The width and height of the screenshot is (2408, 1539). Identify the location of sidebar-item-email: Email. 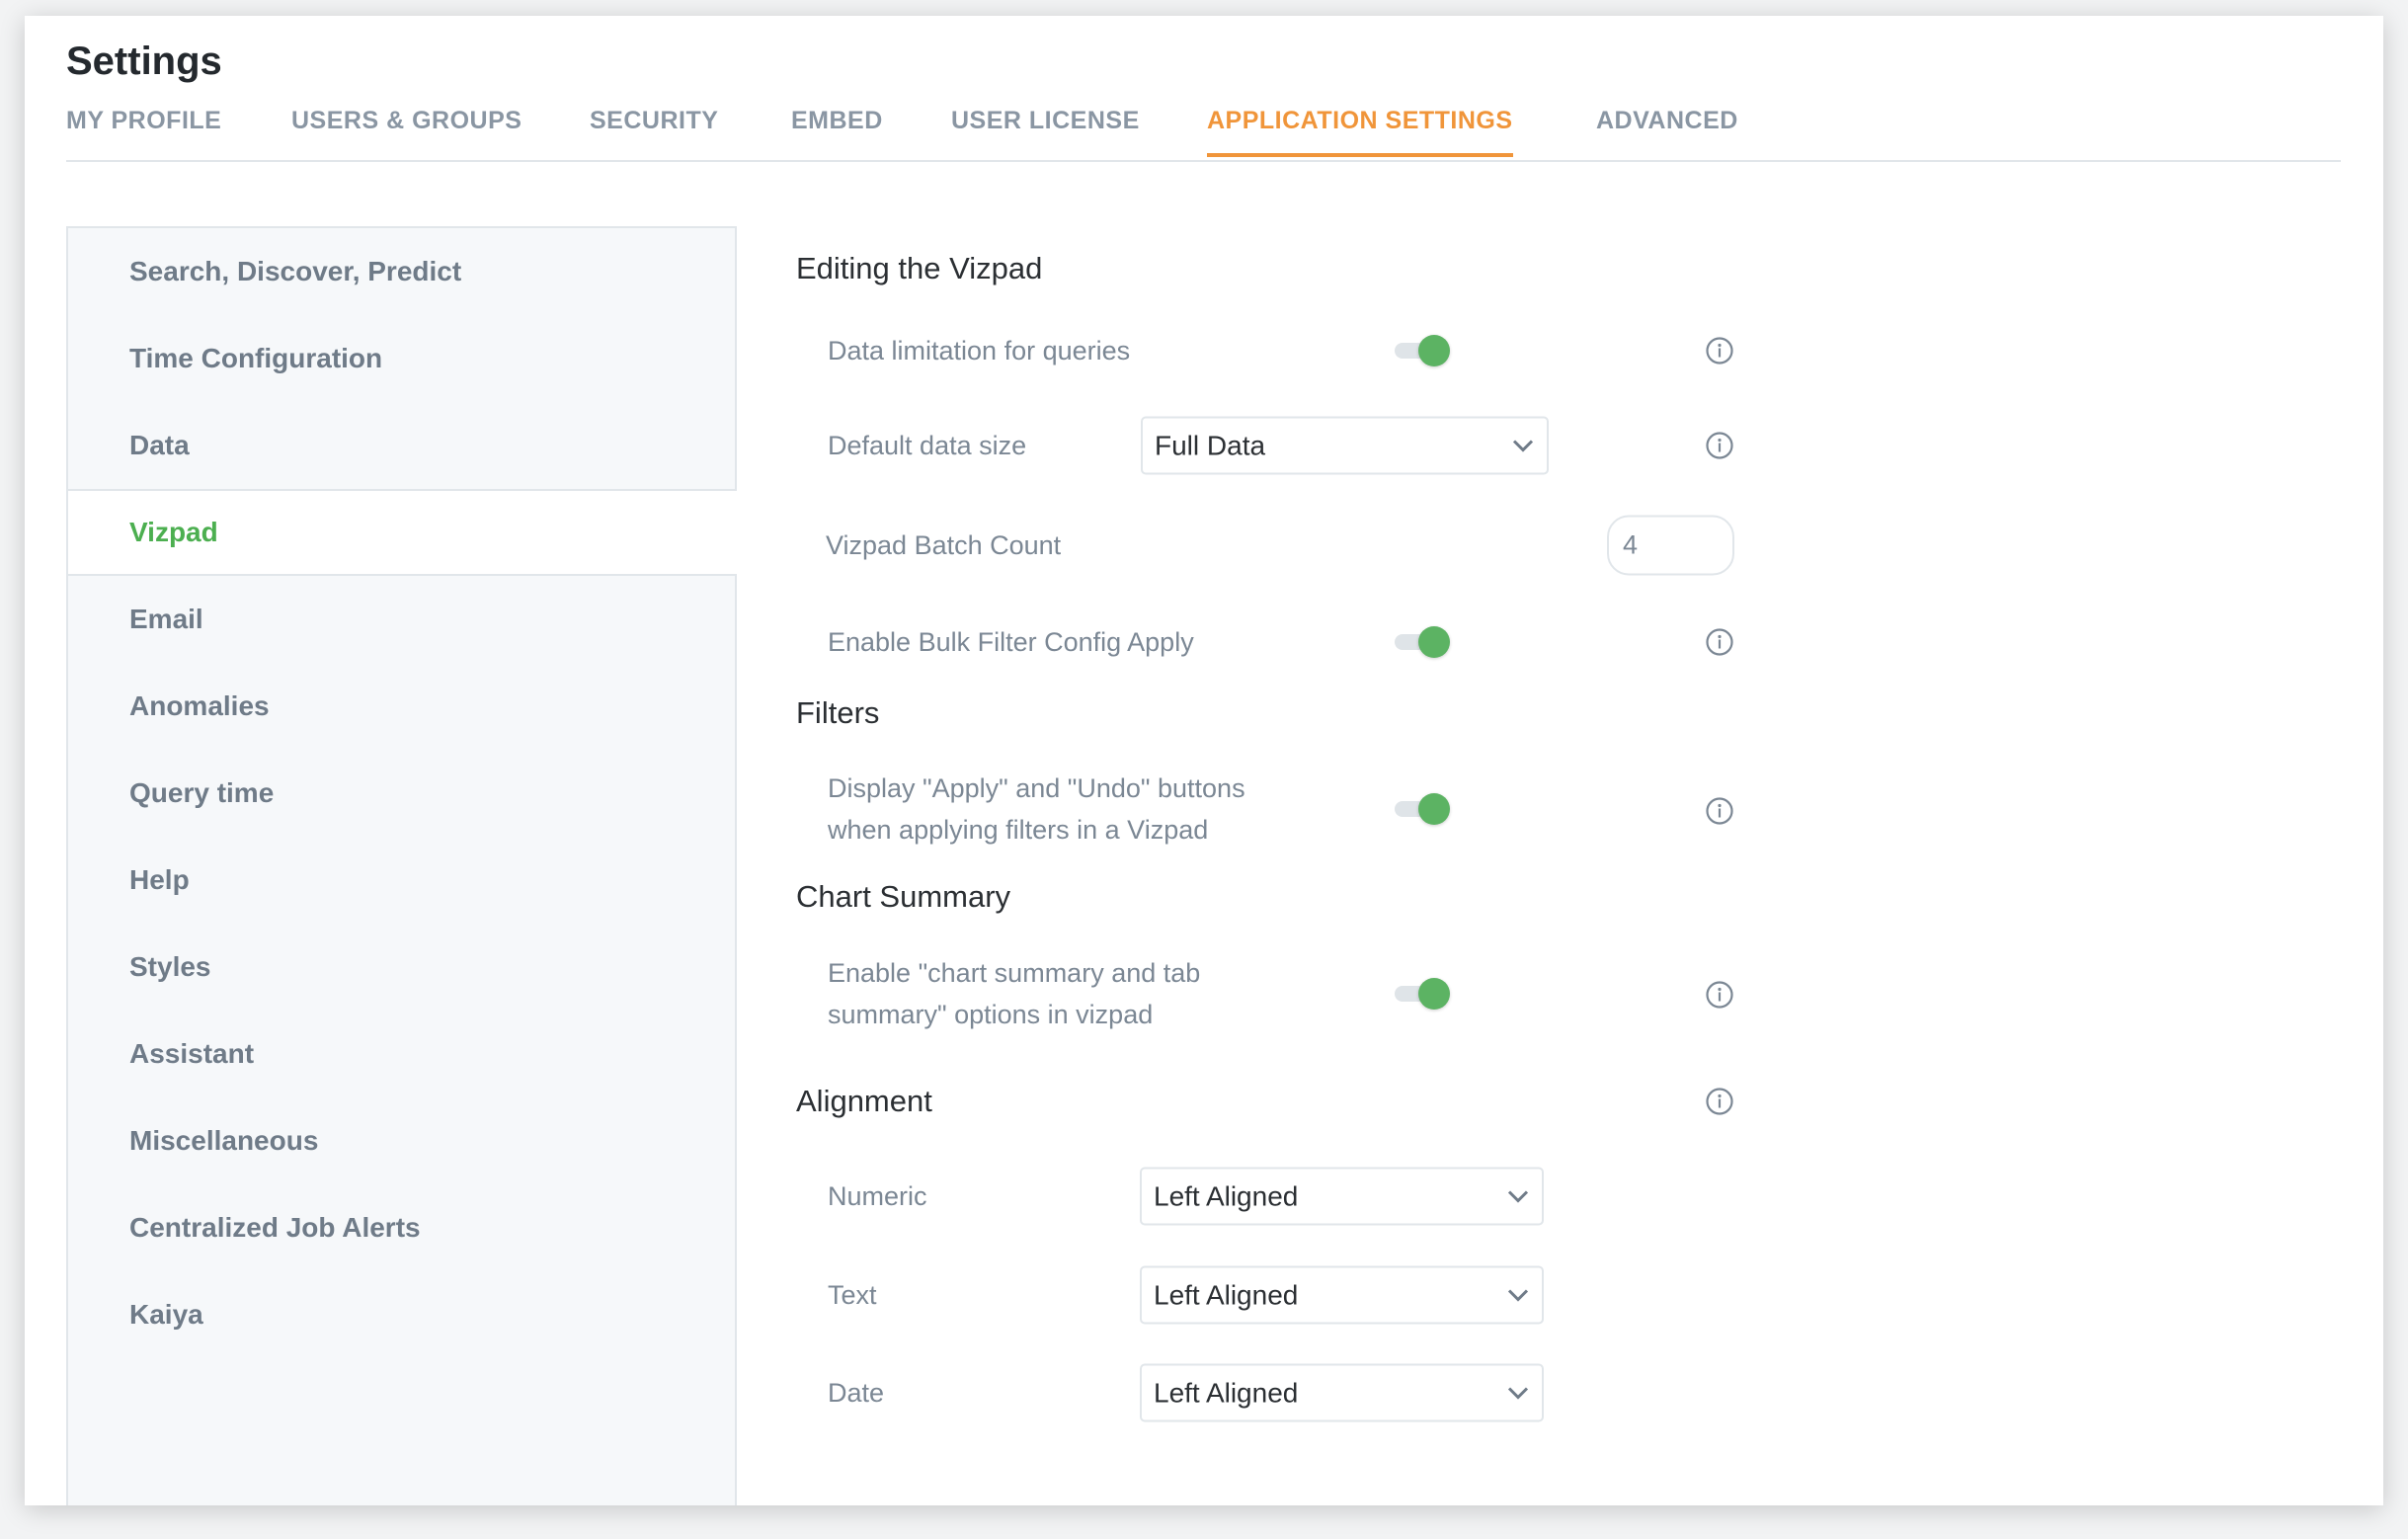
(166, 619).